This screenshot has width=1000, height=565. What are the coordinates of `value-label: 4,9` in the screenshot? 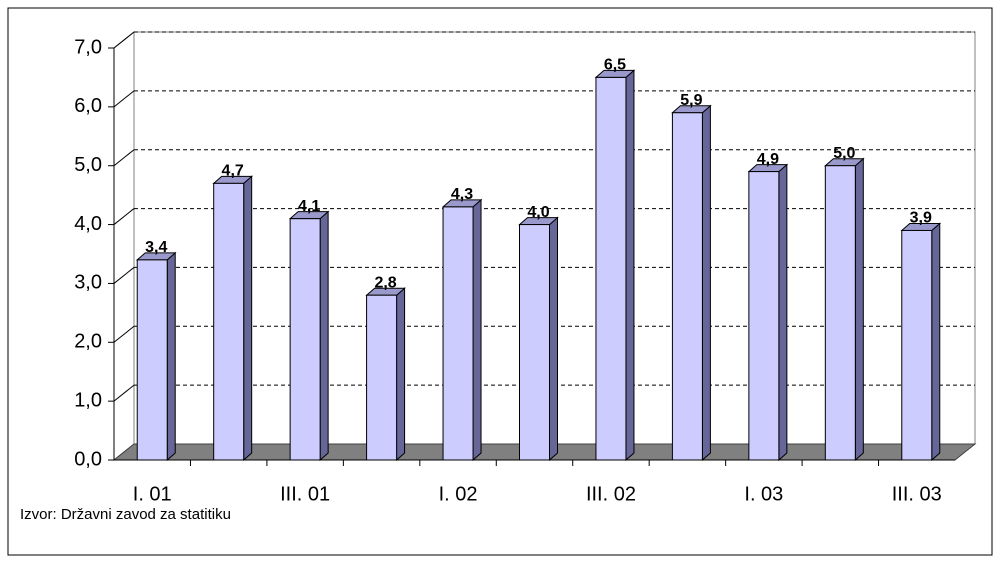 It's located at (768, 159).